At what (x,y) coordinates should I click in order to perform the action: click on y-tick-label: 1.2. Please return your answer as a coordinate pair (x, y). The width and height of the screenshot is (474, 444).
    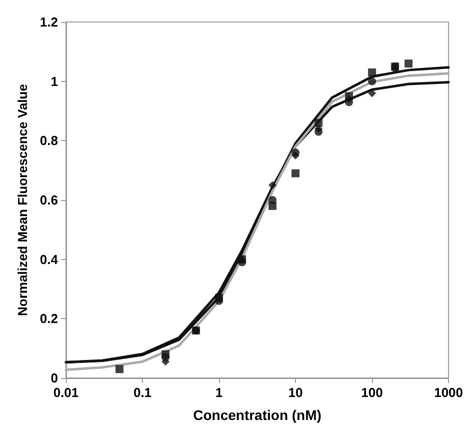
    Looking at the image, I should click on (49, 22).